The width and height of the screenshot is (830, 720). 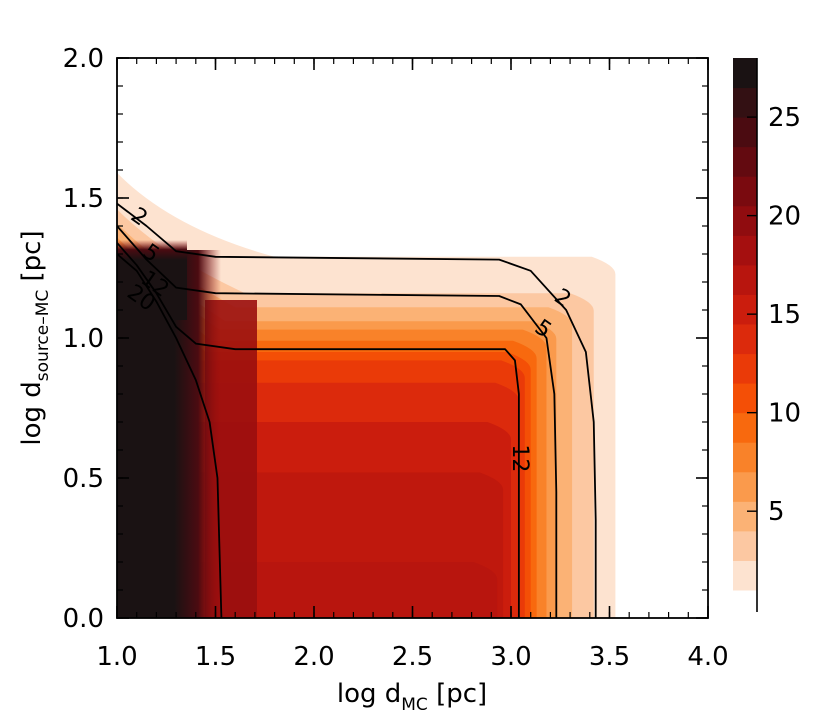 I want to click on y-axis-title-sub: source–MC, so click(x=43, y=336).